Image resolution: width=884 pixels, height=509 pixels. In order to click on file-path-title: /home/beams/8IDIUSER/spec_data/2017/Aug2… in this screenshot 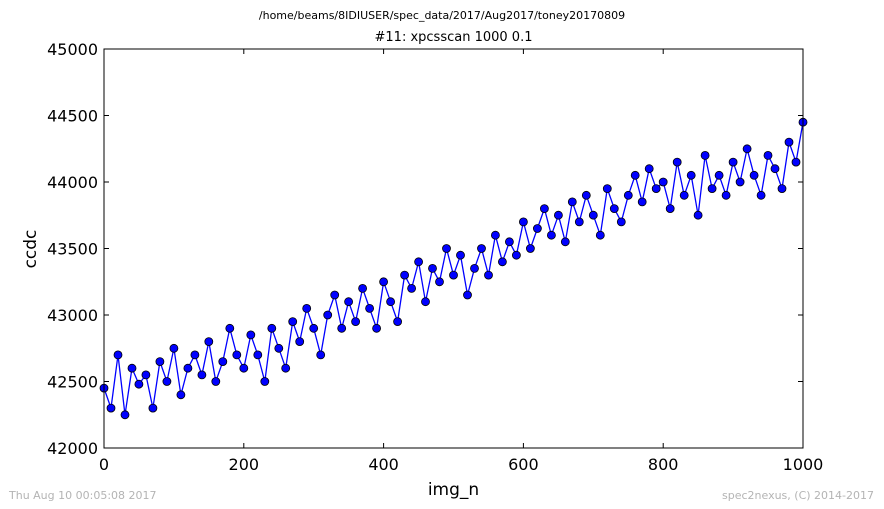, I will do `click(442, 15)`.